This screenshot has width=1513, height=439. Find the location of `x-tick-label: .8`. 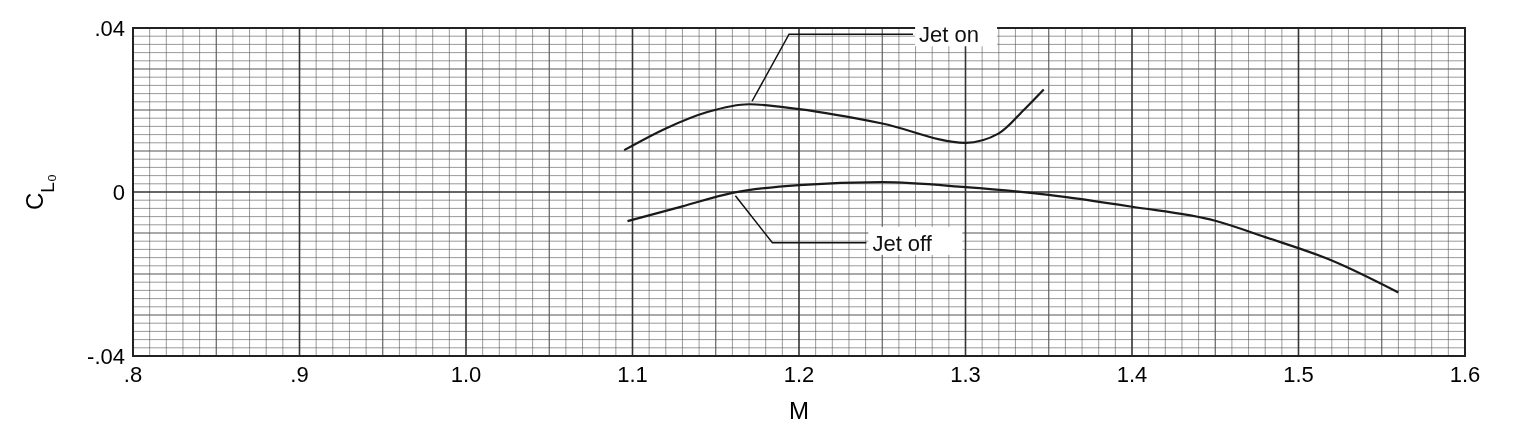

x-tick-label: .8 is located at coordinates (133, 374).